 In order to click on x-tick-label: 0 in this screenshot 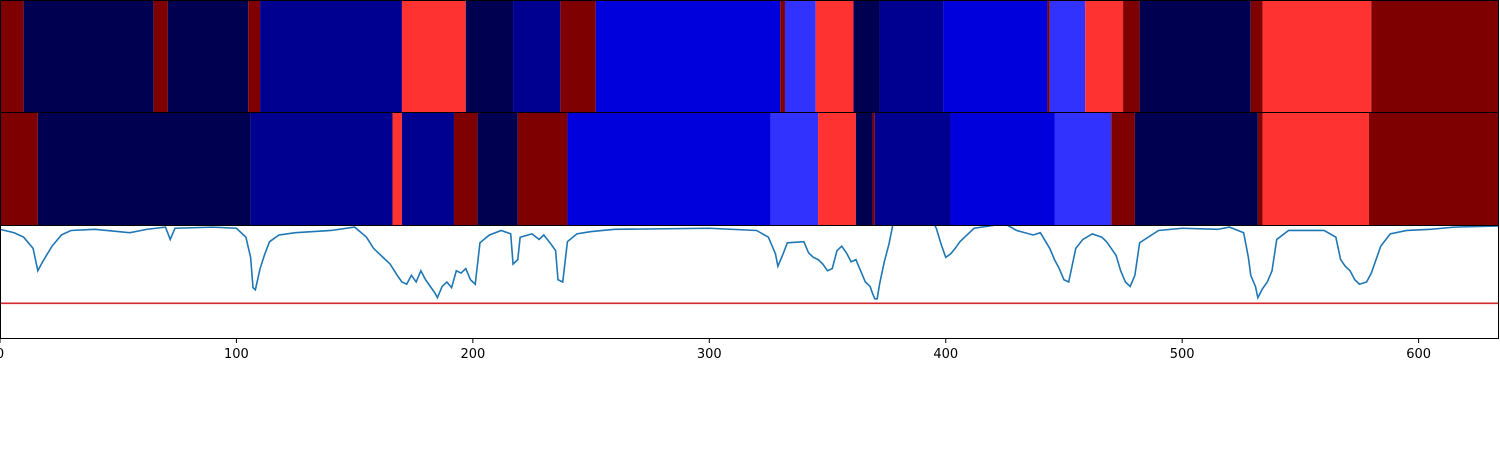, I will do `click(2, 354)`.